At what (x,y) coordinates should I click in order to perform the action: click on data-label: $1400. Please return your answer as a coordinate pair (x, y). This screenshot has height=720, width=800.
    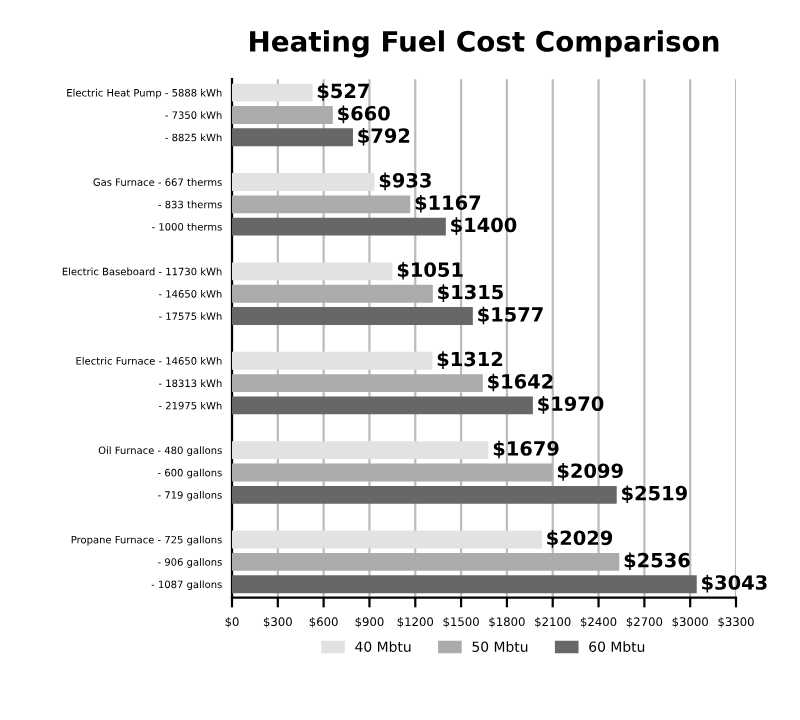
    Looking at the image, I should click on (484, 226).